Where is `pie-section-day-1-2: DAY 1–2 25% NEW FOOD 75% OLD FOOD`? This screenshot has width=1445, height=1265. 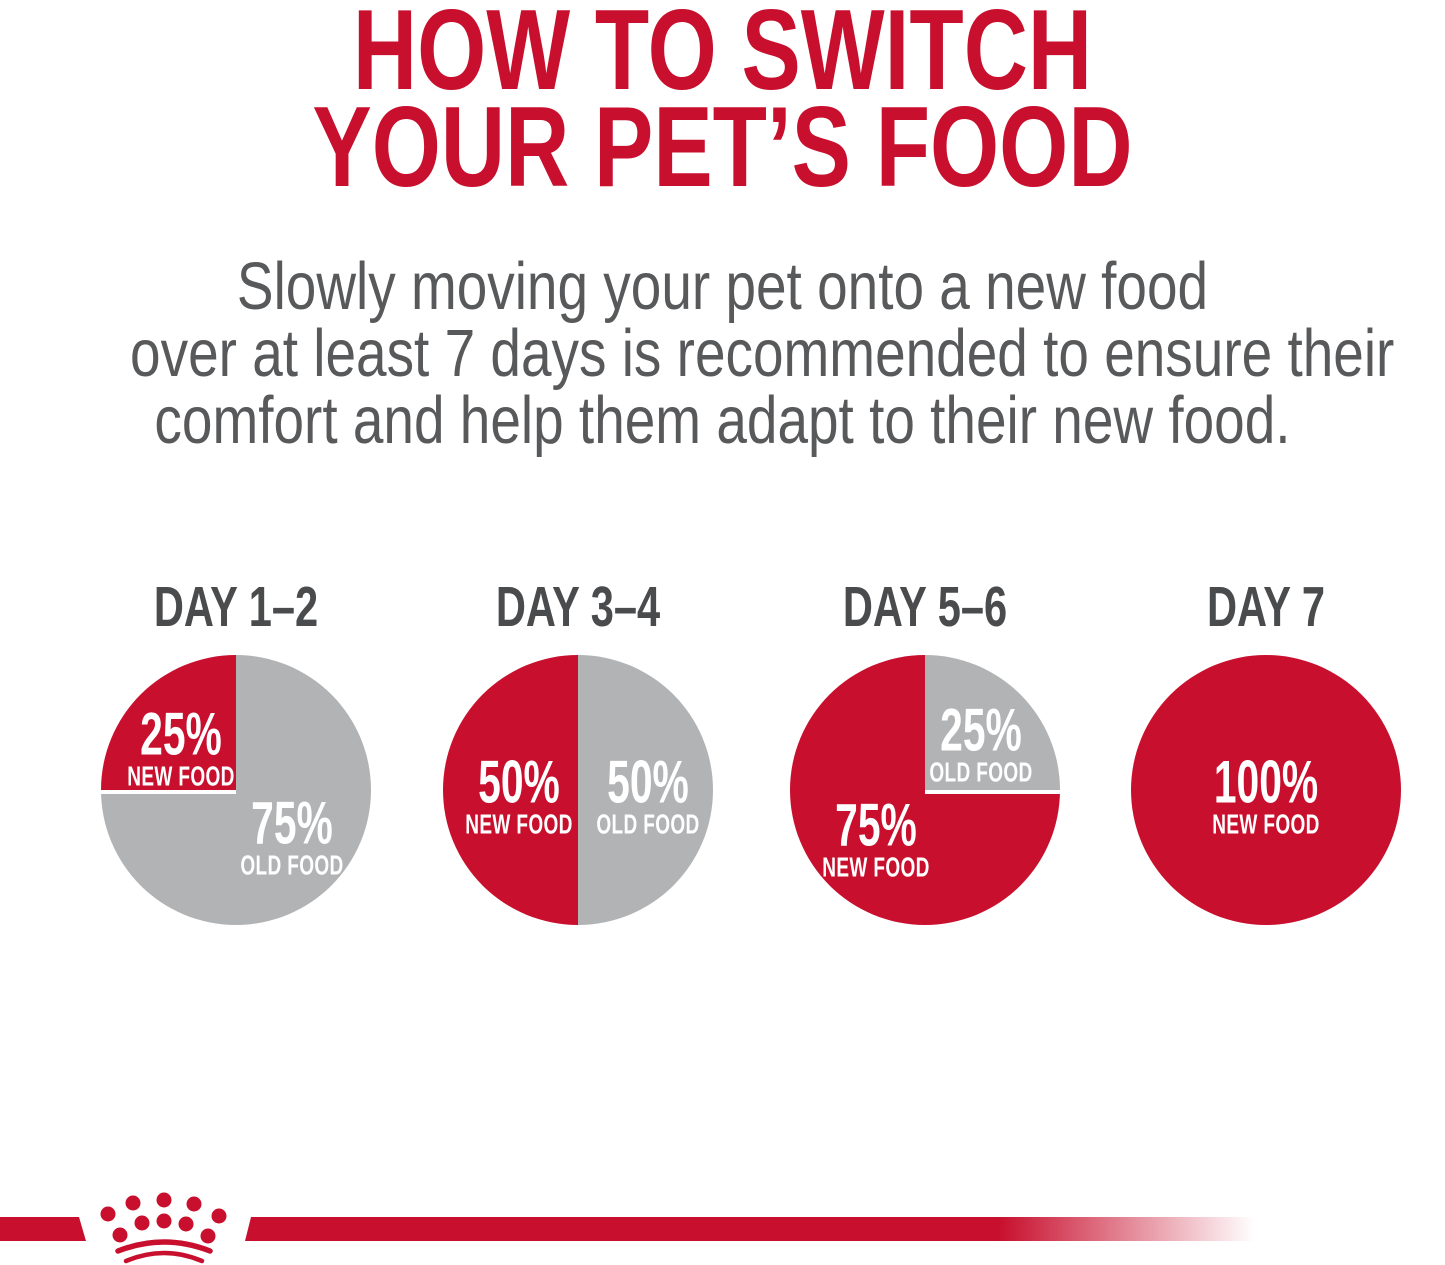 pie-section-day-1-2: DAY 1–2 25% NEW FOOD 75% OLD FOOD is located at coordinates (236, 752).